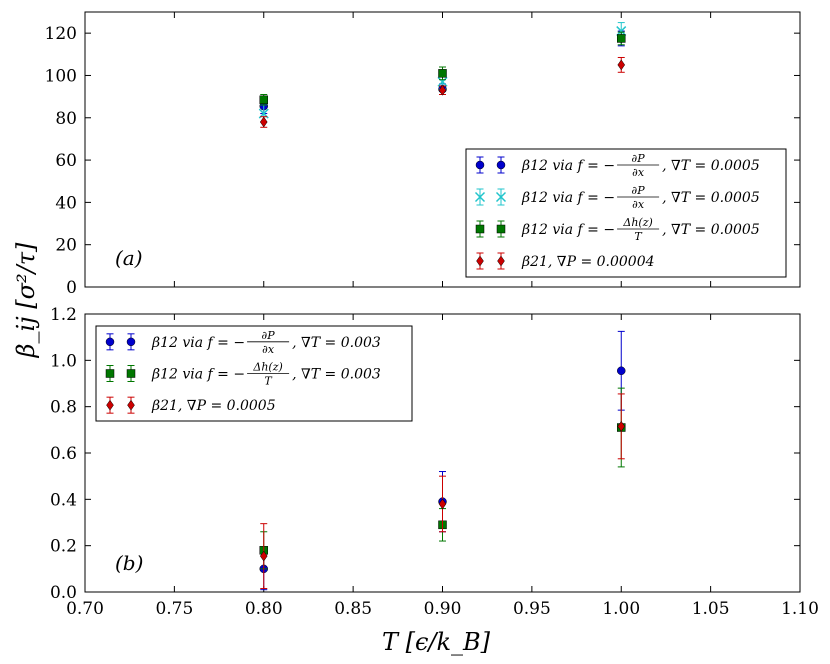 Image resolution: width=830 pixels, height=664 pixels. I want to click on legend-entry: β21, ∇P = 0.0005, so click(191, 405).